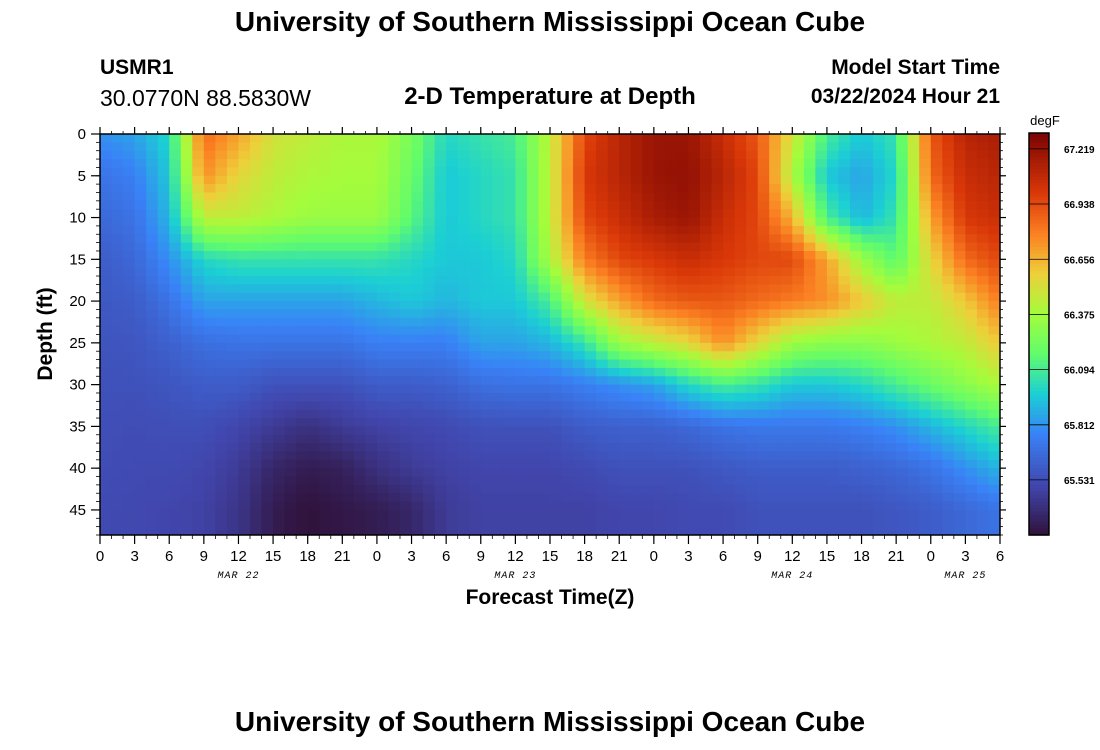 This screenshot has width=1100, height=750. Describe the element at coordinates (758, 556) in the screenshot. I see `x-tick-label: 9` at that location.